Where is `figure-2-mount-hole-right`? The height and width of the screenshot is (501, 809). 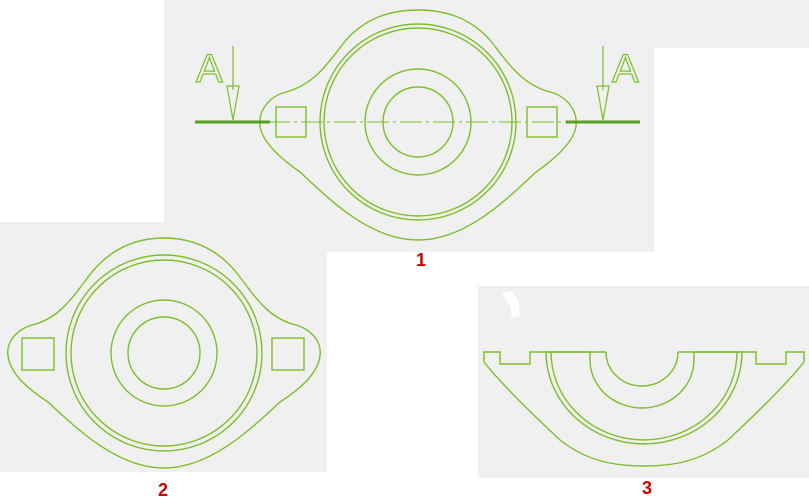 figure-2-mount-hole-right is located at coordinates (288, 354).